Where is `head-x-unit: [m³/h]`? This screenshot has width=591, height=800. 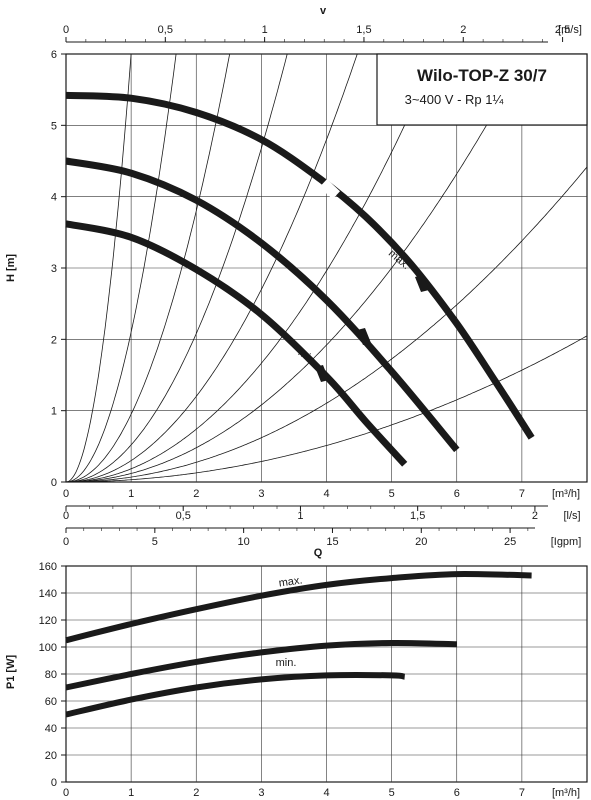
head-x-unit: [m³/h] is located at coordinates (566, 494).